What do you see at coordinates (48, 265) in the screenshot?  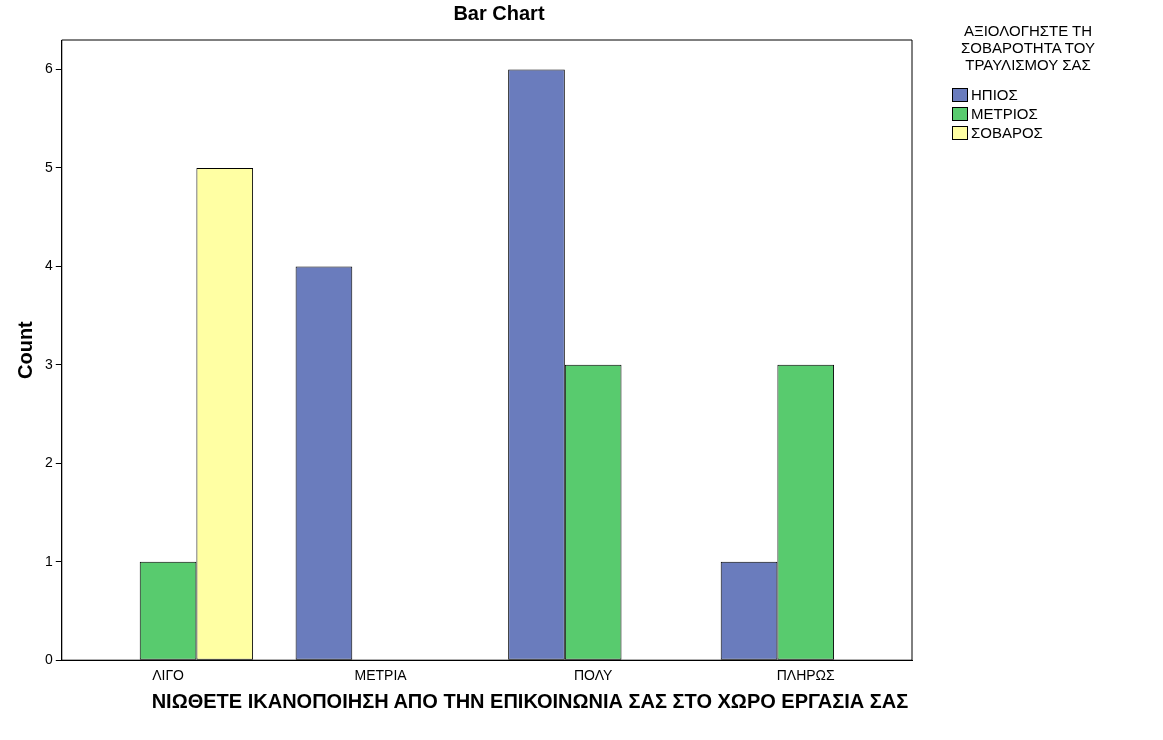 I see `y-tick-label: 4` at bounding box center [48, 265].